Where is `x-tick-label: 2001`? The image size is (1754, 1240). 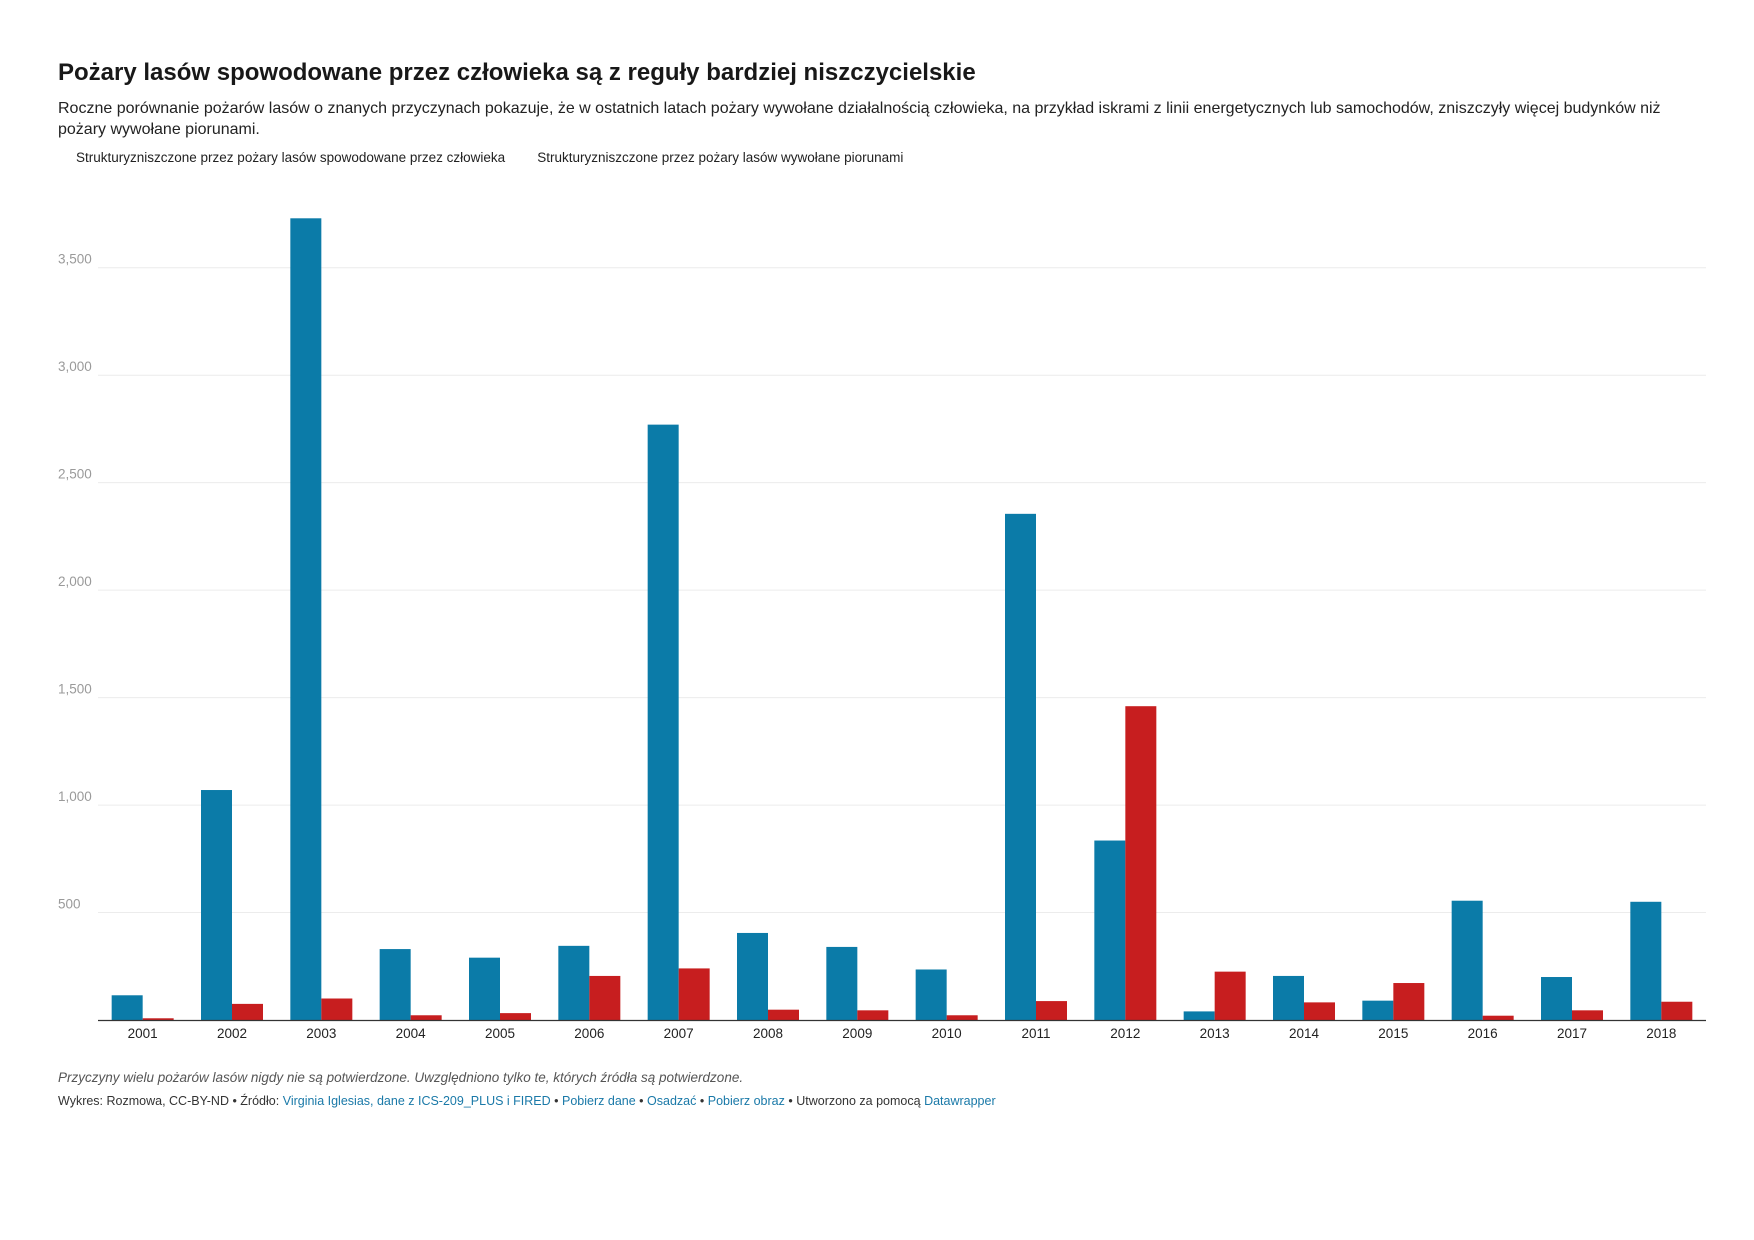 x-tick-label: 2001 is located at coordinates (143, 1033).